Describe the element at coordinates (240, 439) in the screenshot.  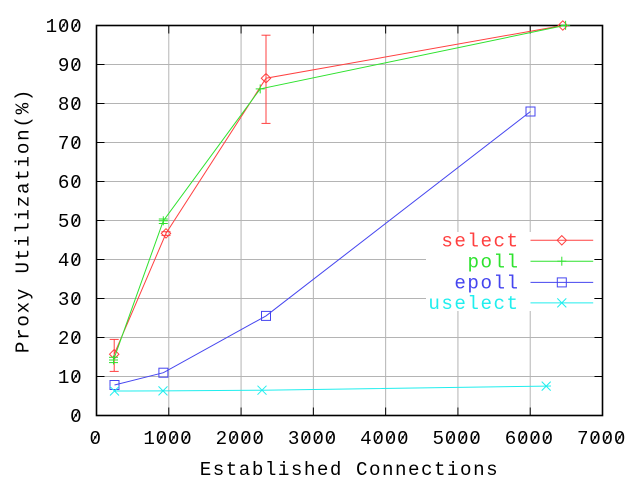
I see `svg-text: 2000` at that location.